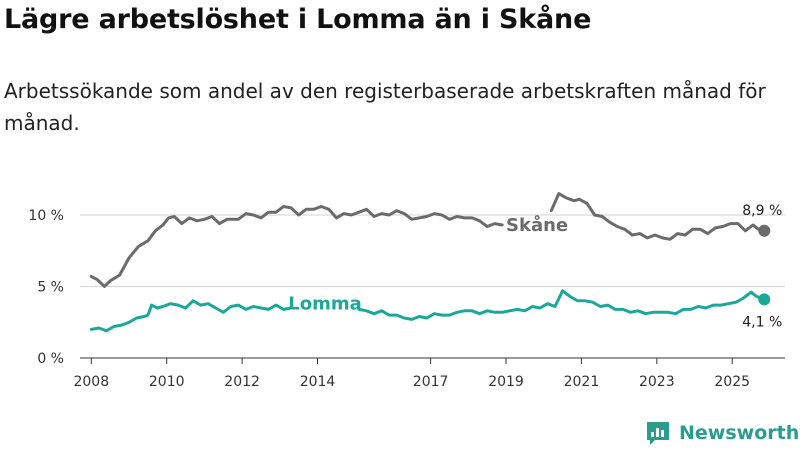 The image size is (800, 450). I want to click on series-name-lomma: Lomma, so click(325, 304).